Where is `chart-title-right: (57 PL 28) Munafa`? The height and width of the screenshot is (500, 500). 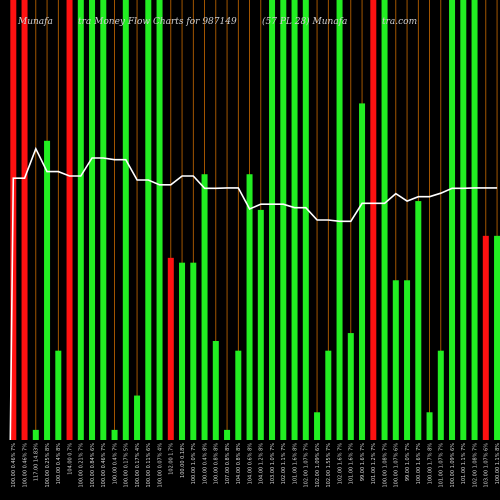 chart-title-right: (57 PL 28) Munafa is located at coordinates (304, 21).